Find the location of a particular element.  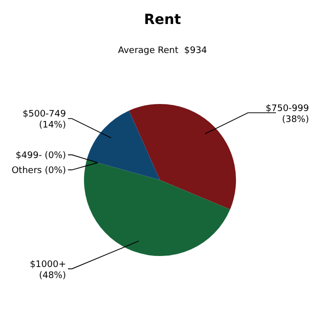

slice-label: $750-999 is located at coordinates (288, 109).